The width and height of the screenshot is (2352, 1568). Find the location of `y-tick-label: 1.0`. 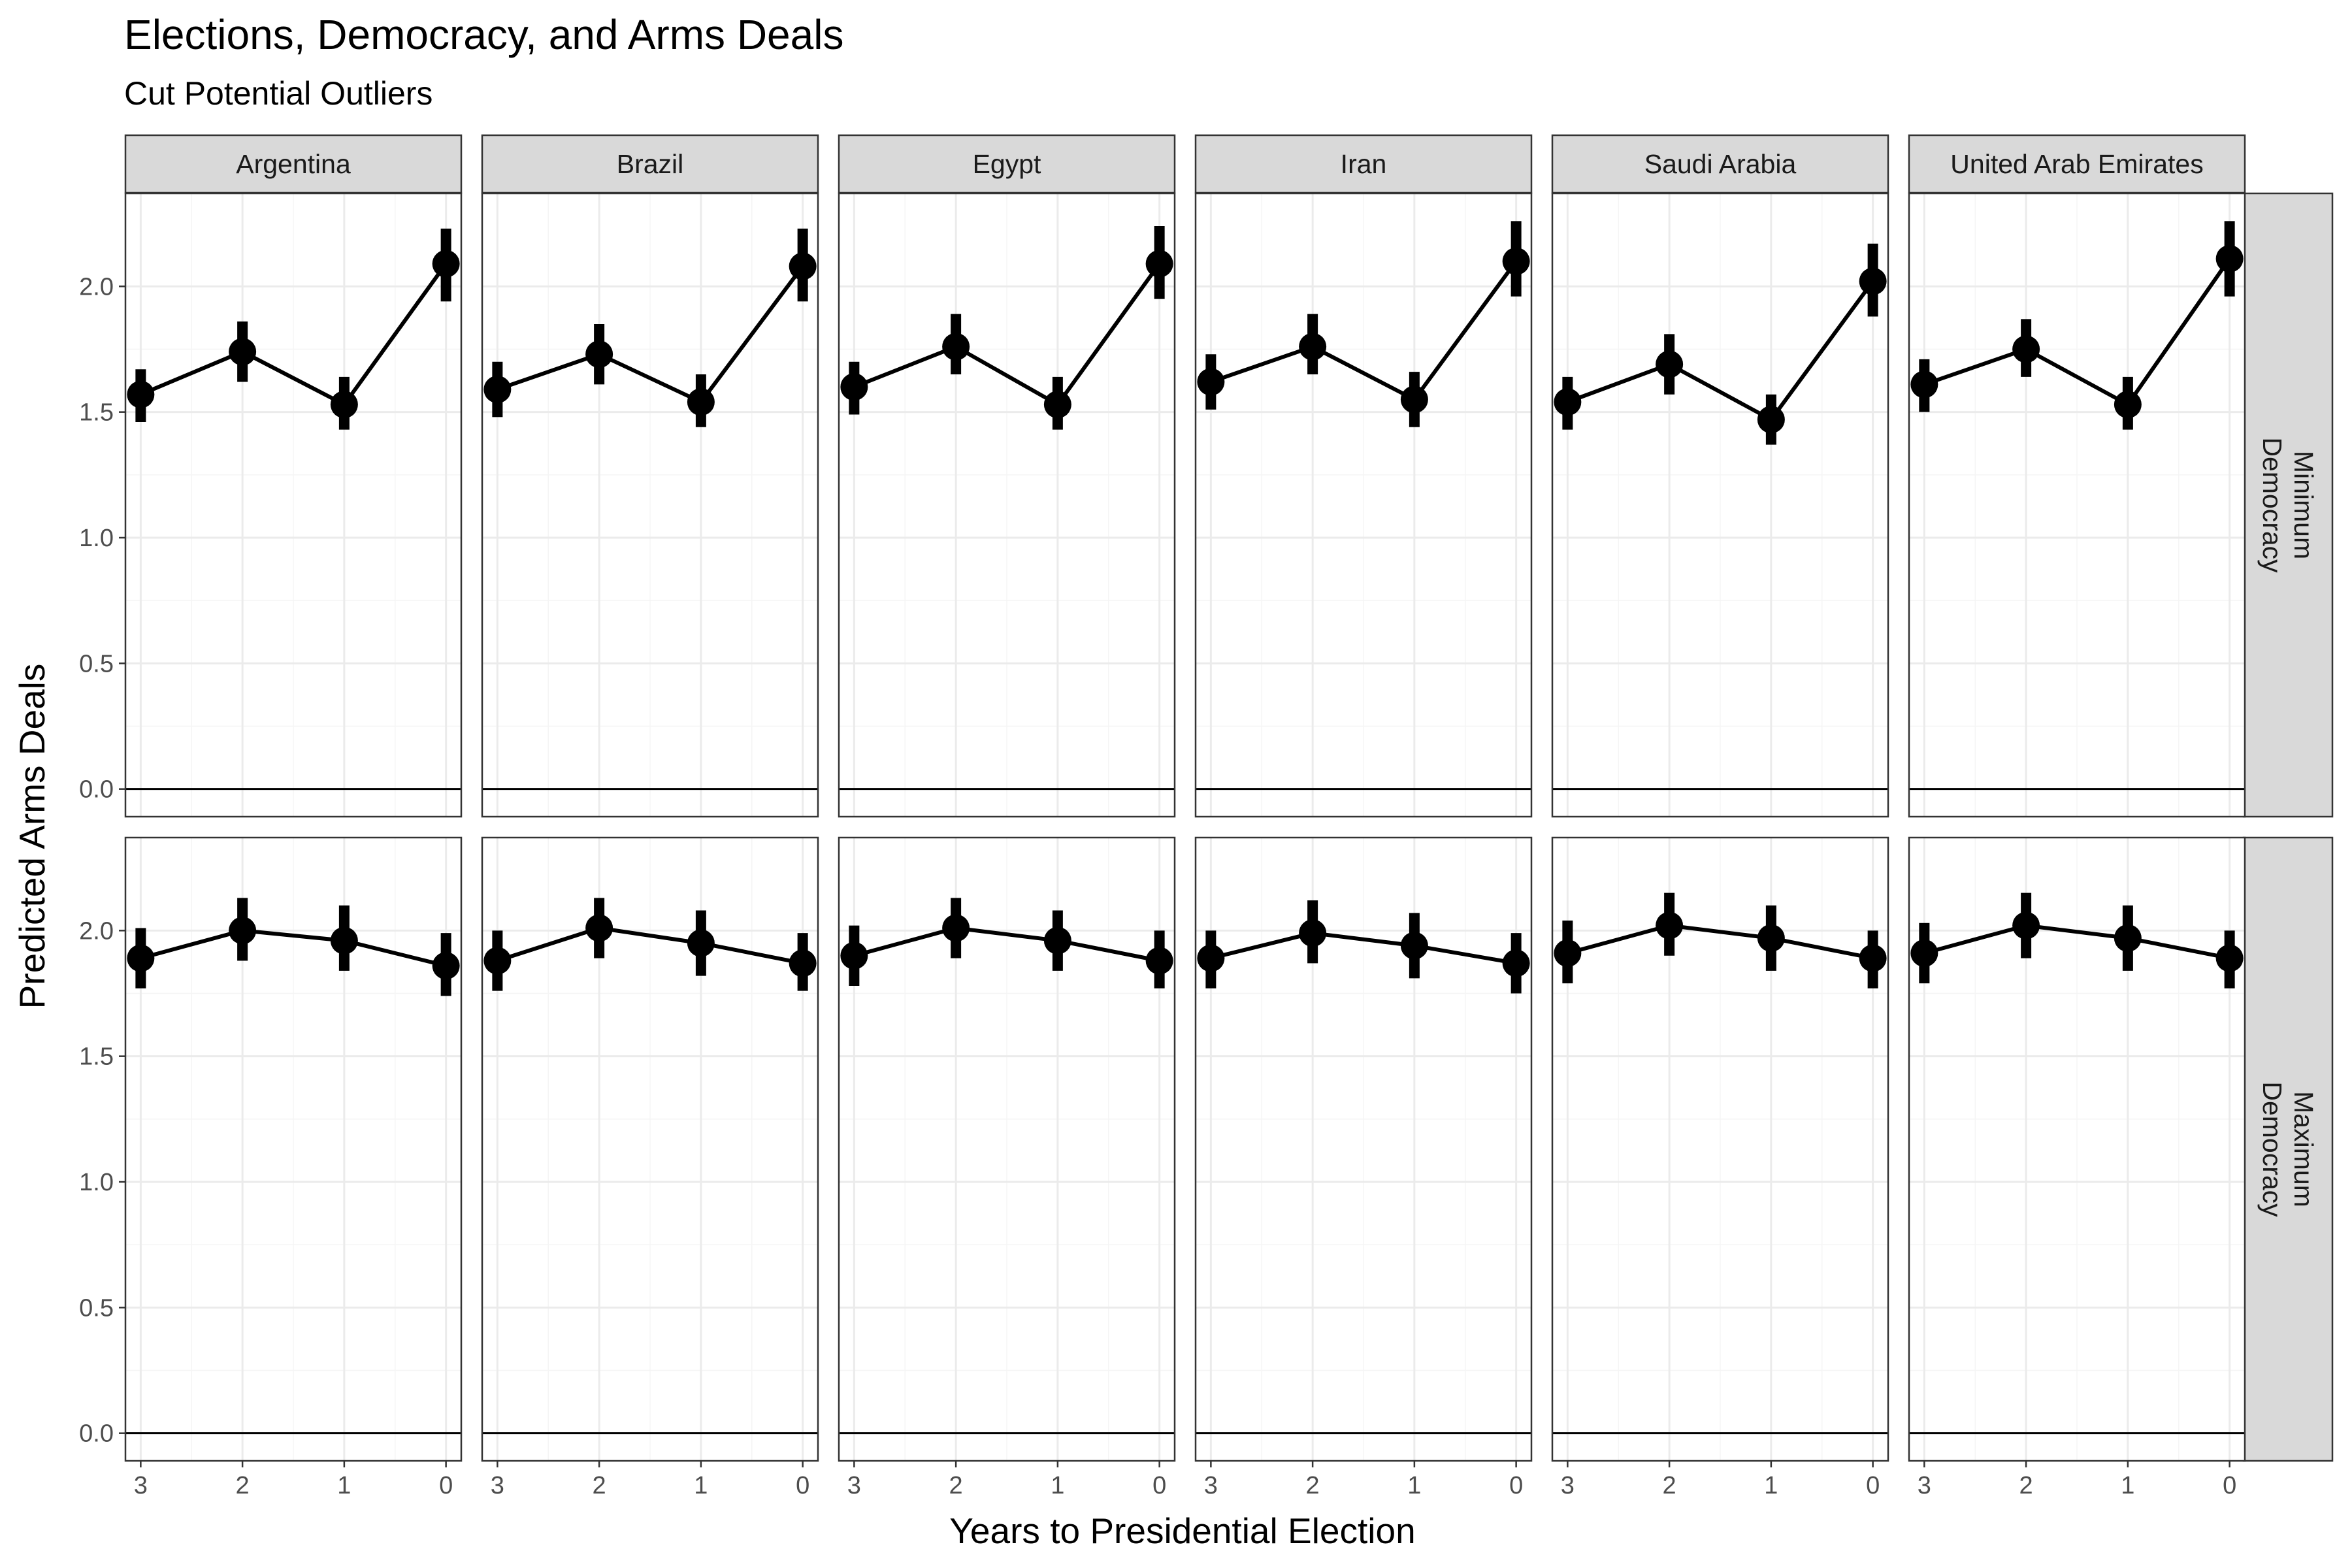

y-tick-label: 1.0 is located at coordinates (96, 1182).